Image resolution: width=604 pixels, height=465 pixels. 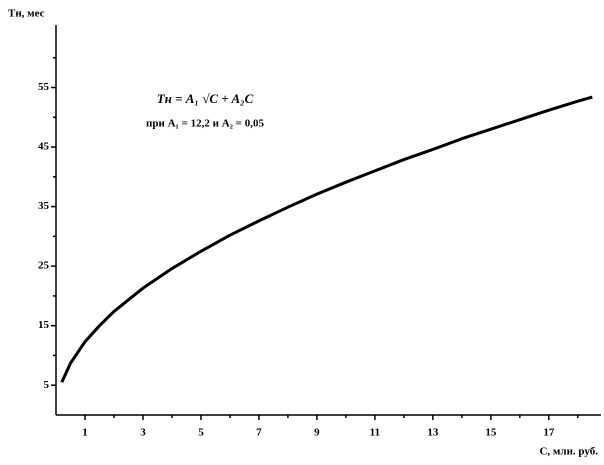 I want to click on y-tick-label: 35, so click(x=44, y=206).